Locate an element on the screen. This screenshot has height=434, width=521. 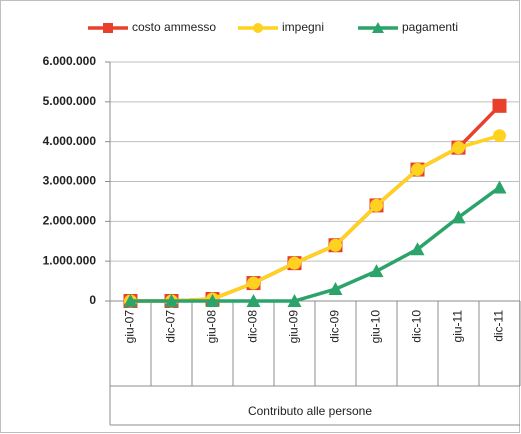
x-tick-label: giu-08 is located at coordinates (212, 327).